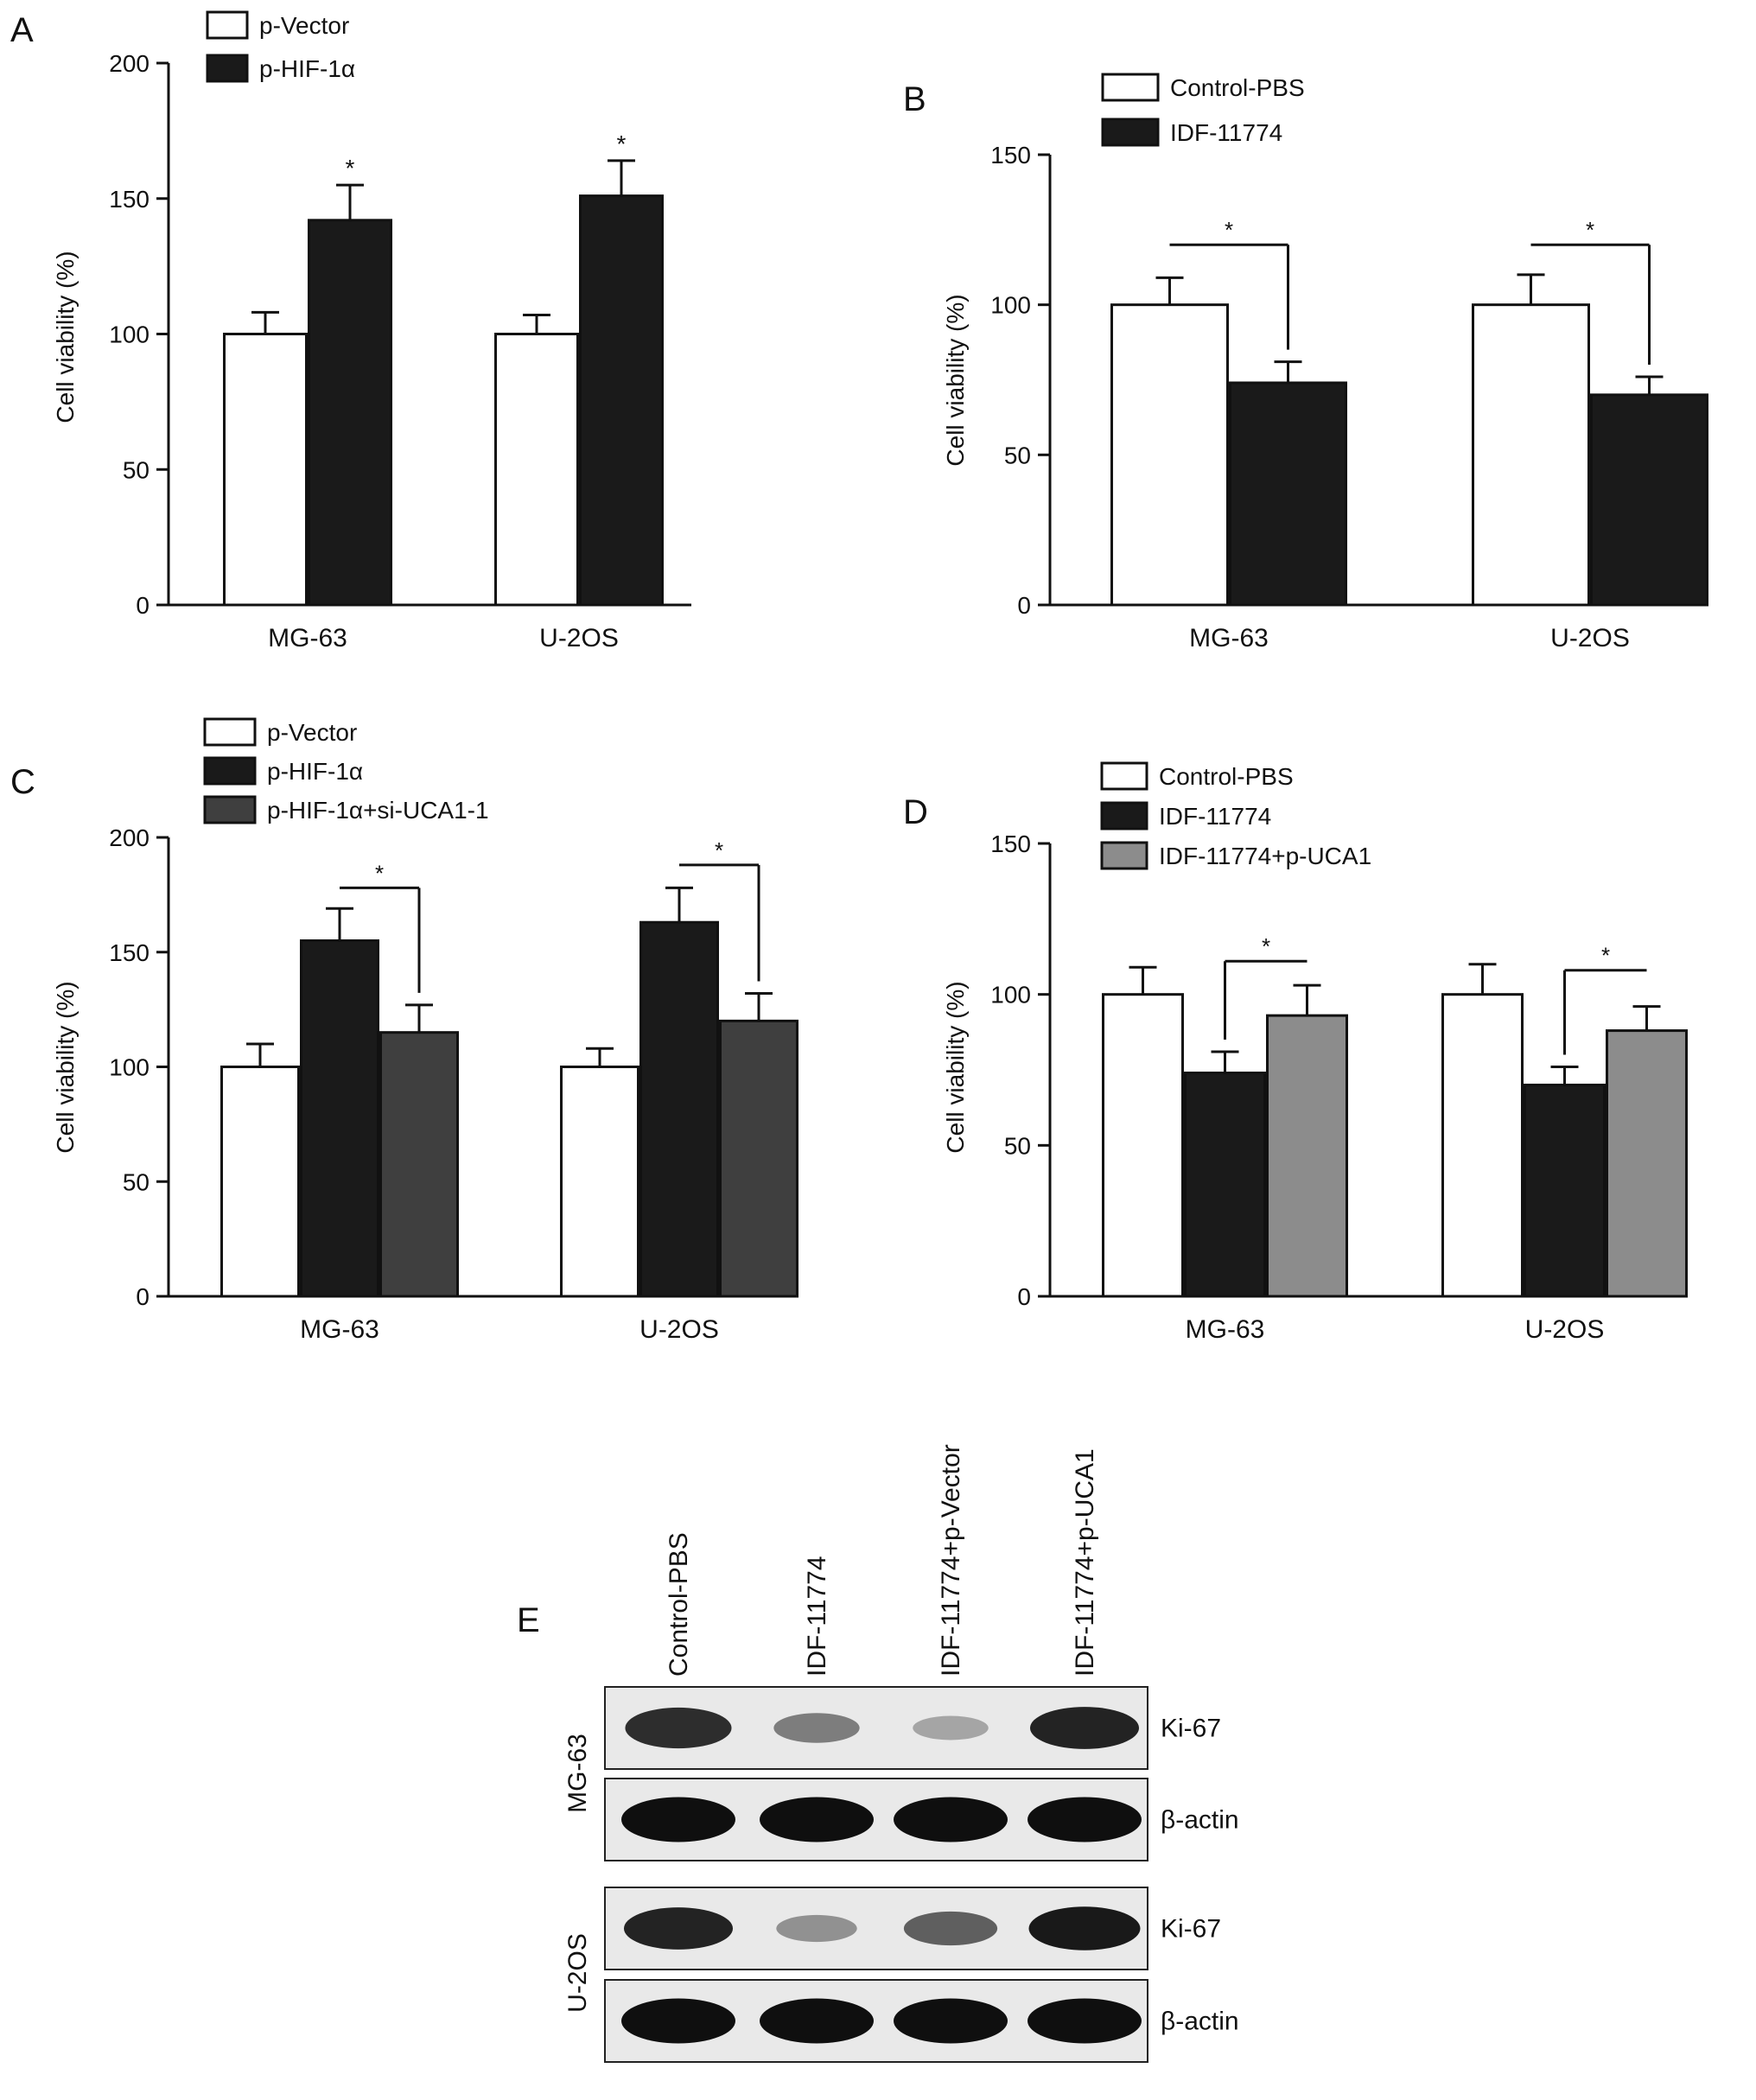 Image resolution: width=1756 pixels, height=2100 pixels. I want to click on panel-letter: E, so click(528, 1620).